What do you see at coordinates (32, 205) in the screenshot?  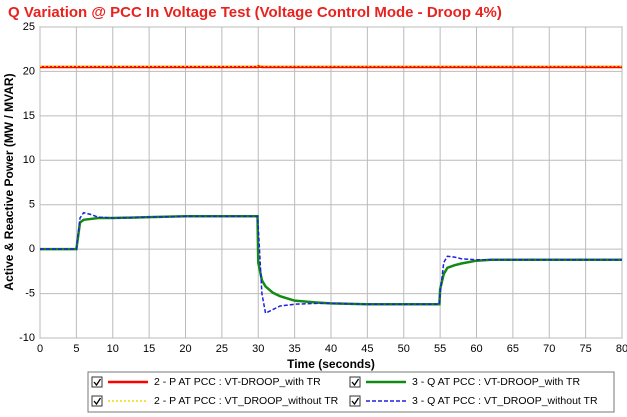 I see `y-tick-label: 5` at bounding box center [32, 205].